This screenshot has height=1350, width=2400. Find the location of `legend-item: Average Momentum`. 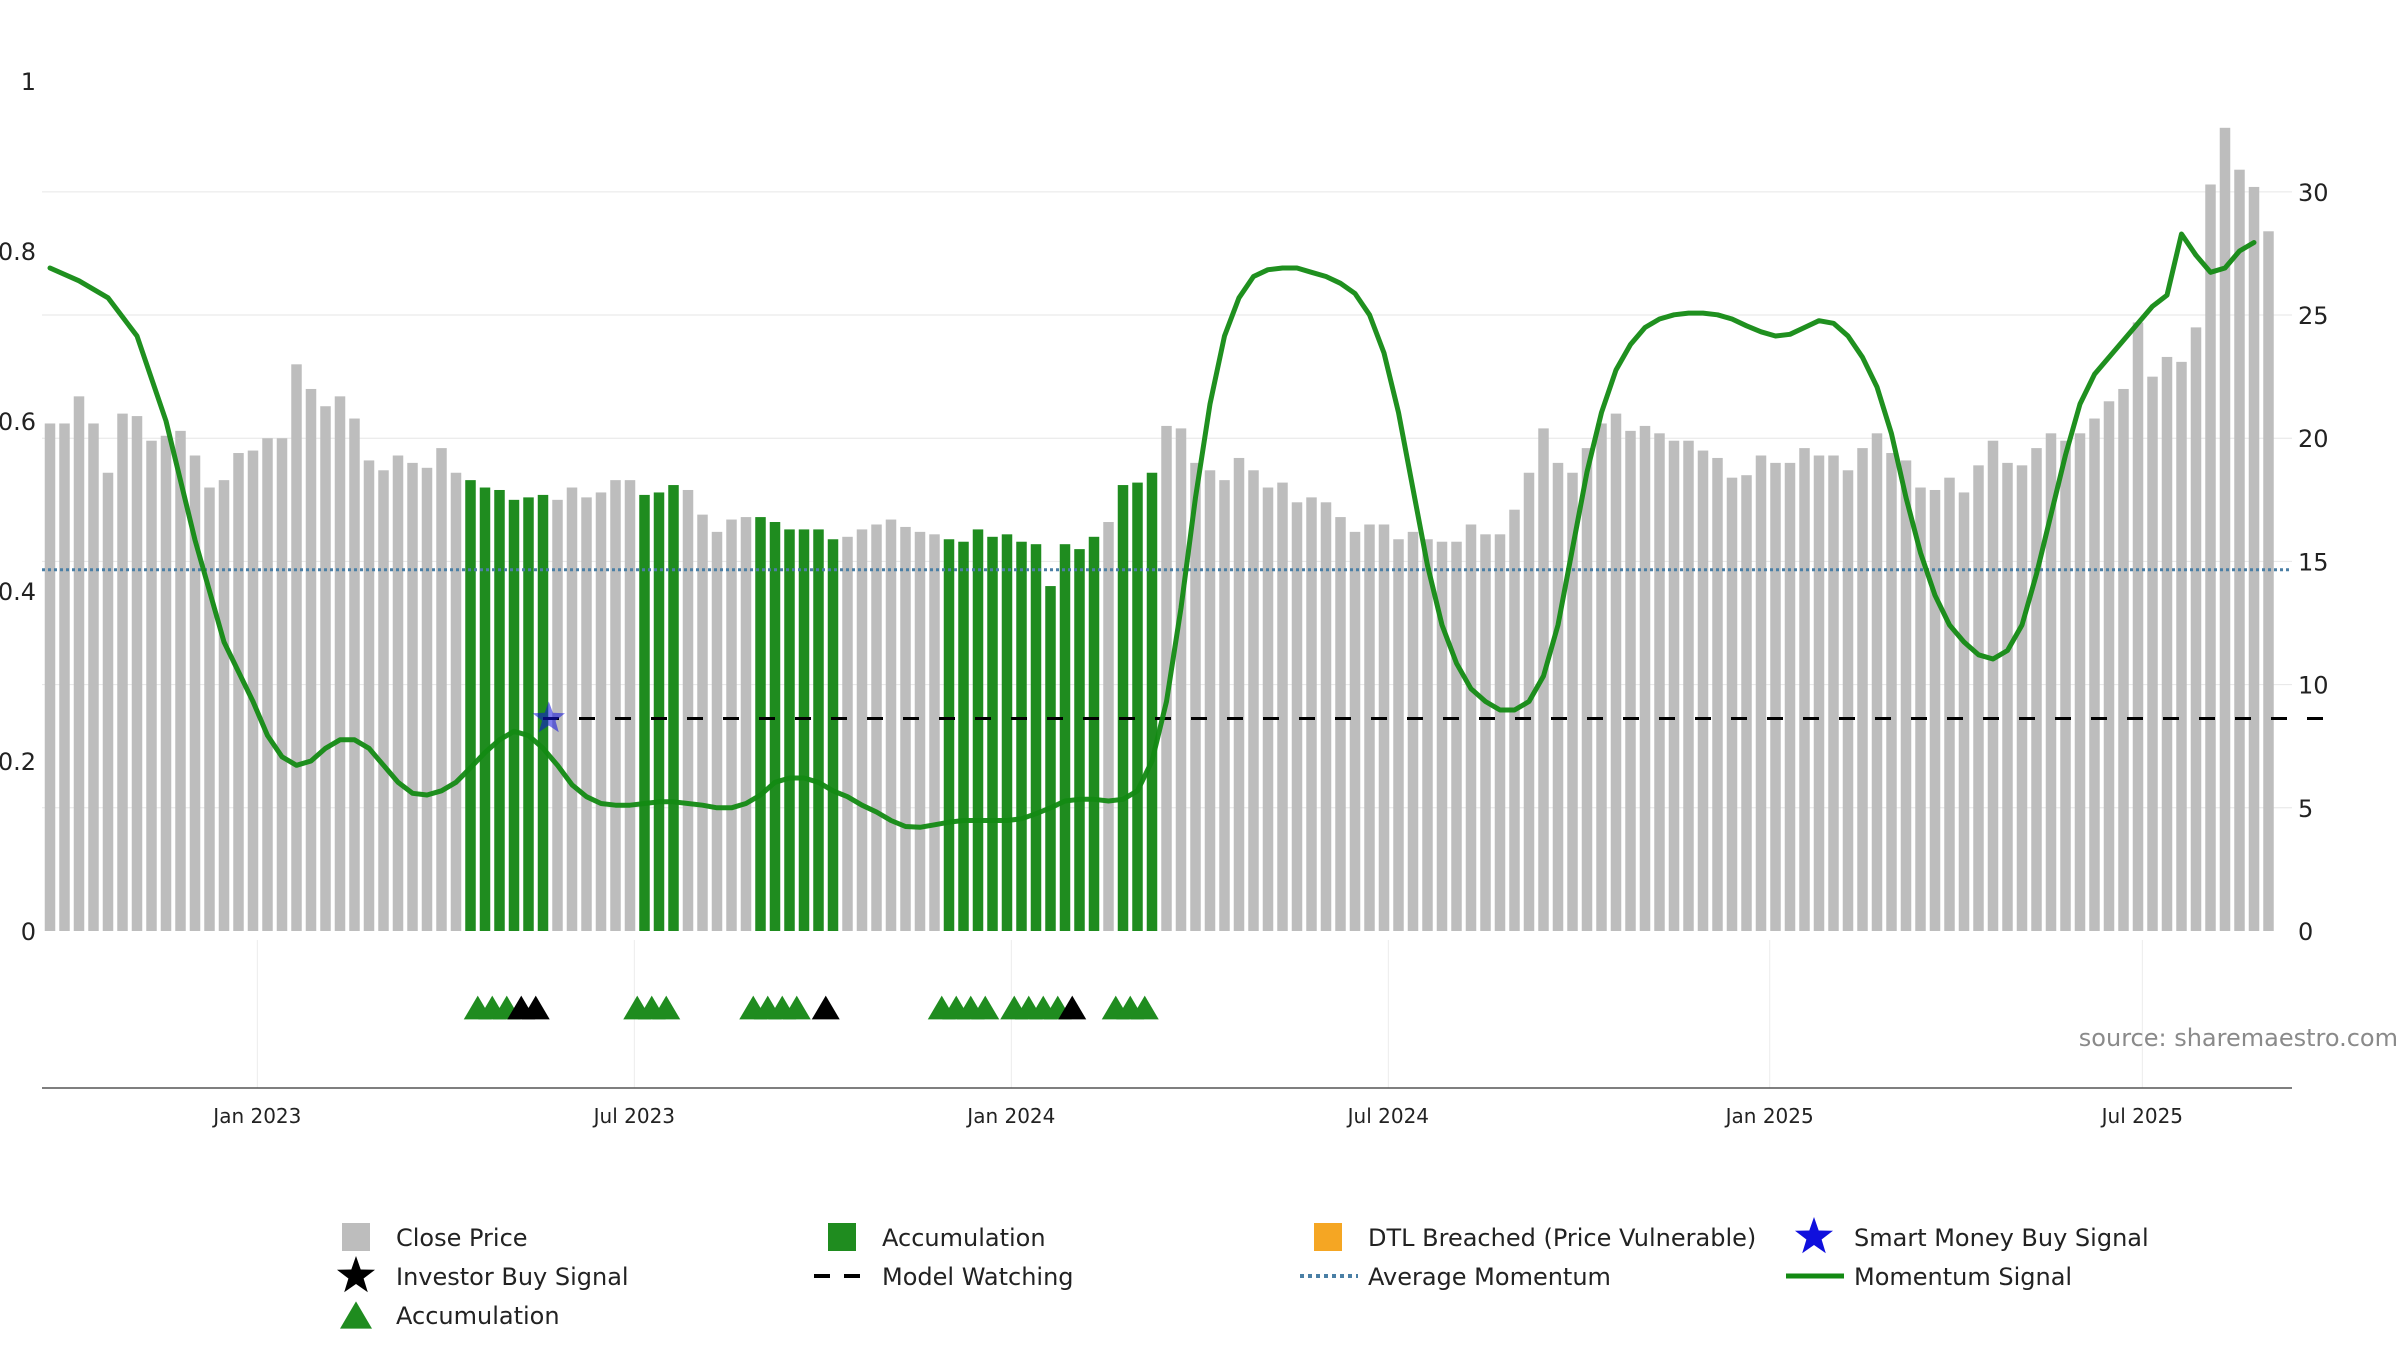

legend-item: Average Momentum is located at coordinates (1455, 1277).